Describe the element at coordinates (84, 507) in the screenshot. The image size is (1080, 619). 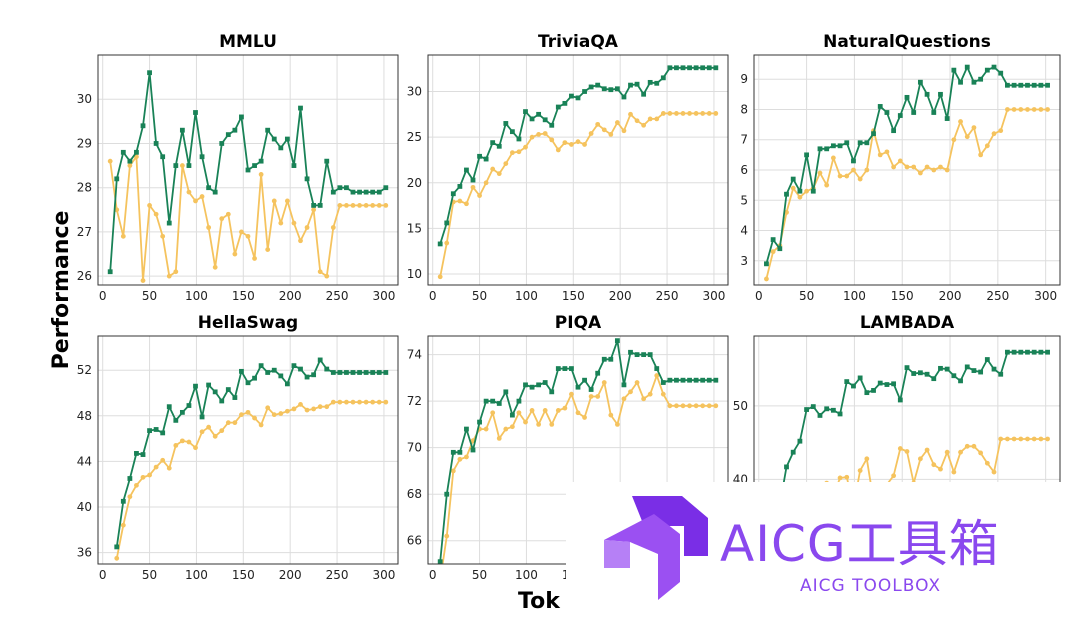
I see `y-tick-label: 40` at that location.